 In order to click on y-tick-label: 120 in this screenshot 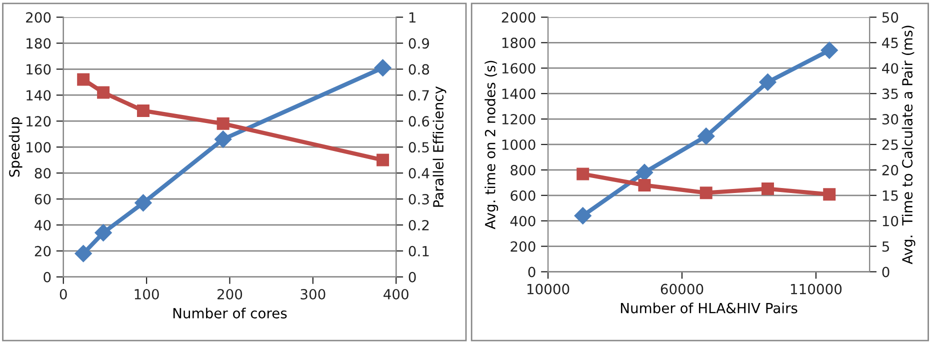, I will do `click(38, 121)`.